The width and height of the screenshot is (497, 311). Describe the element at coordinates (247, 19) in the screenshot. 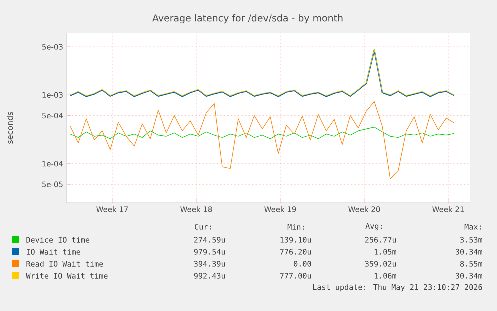

I see `chart-title: Average latency for /dev/sda - by month` at that location.